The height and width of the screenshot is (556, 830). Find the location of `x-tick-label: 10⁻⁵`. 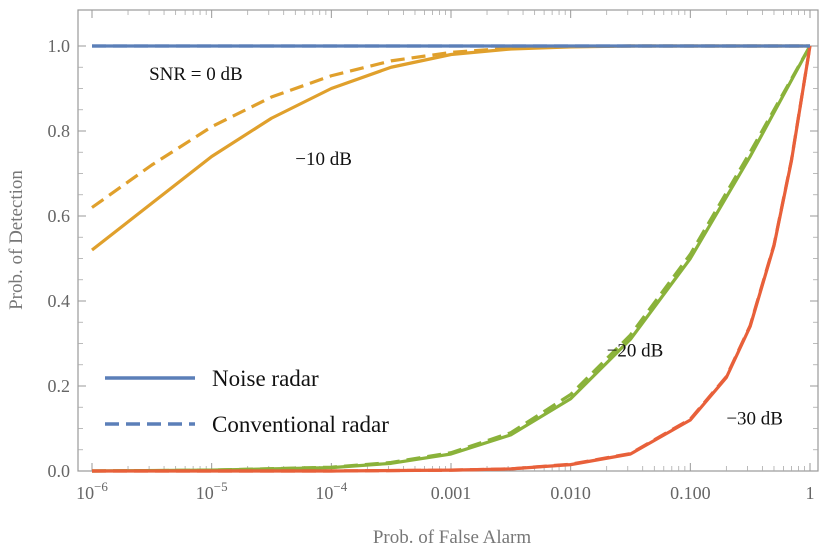

x-tick-label: 10⁻⁵ is located at coordinates (212, 491).